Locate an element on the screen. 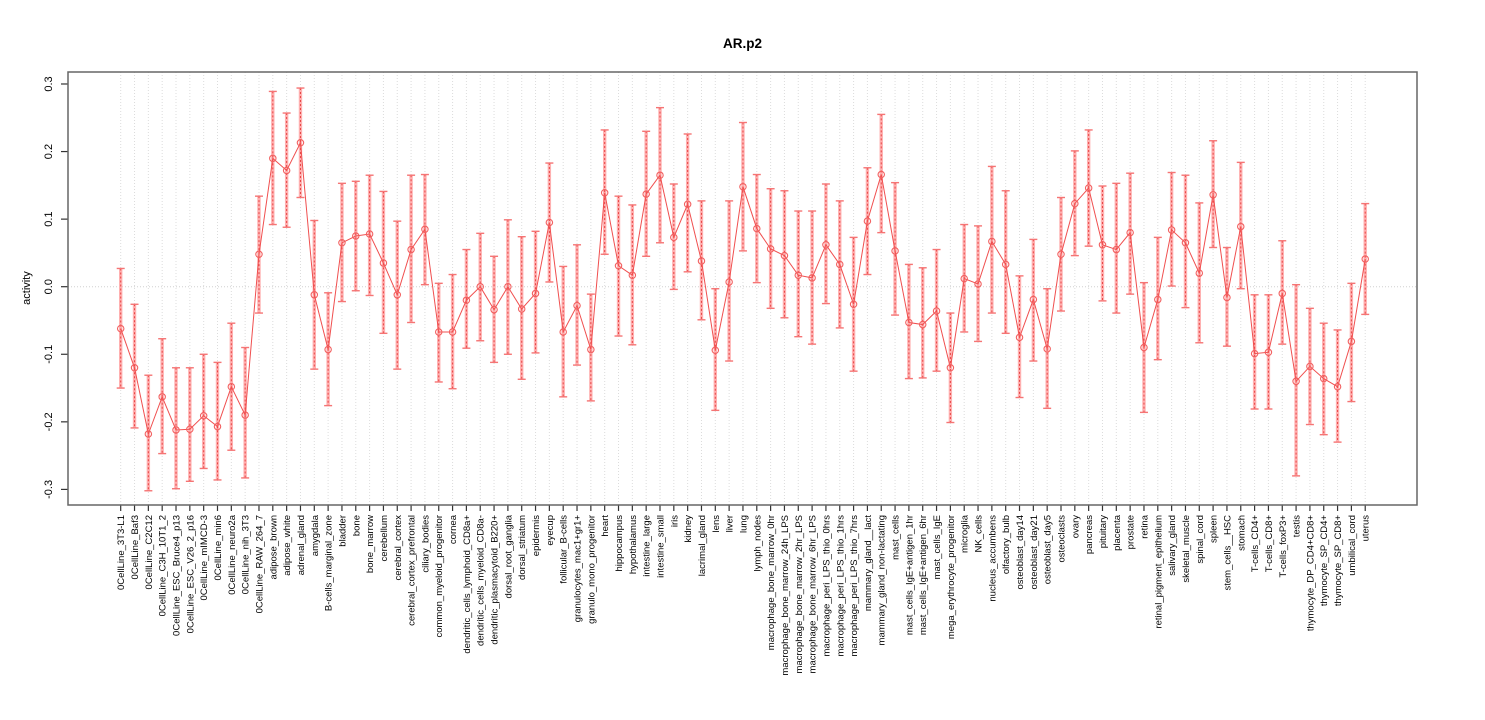 The image size is (1485, 720). x-tick-label: 0CellLine_Baf3 is located at coordinates (135, 547).